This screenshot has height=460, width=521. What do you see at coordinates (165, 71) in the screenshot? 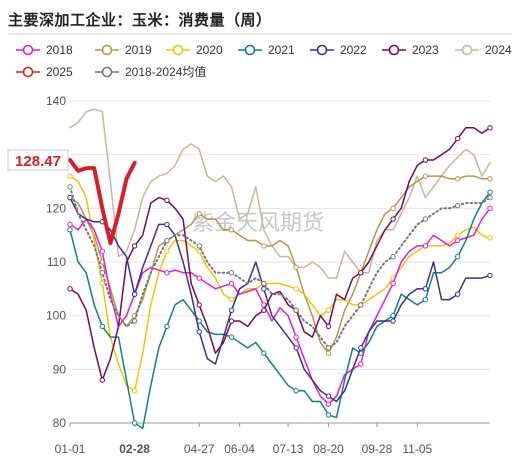
I see `legend-label: 2018-2024均值` at bounding box center [165, 71].